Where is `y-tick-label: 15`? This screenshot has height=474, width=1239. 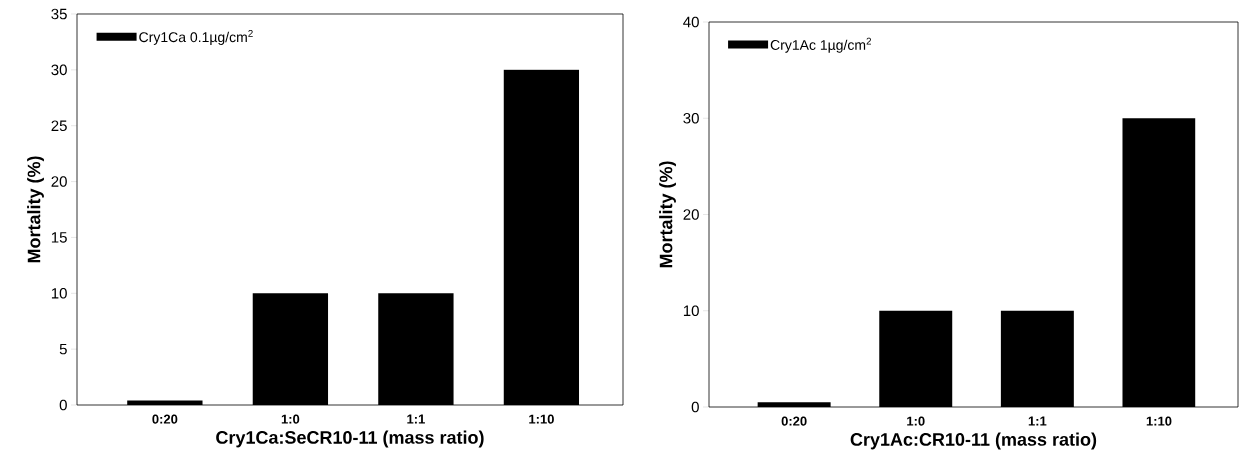 y-tick-label: 15 is located at coordinates (59, 237).